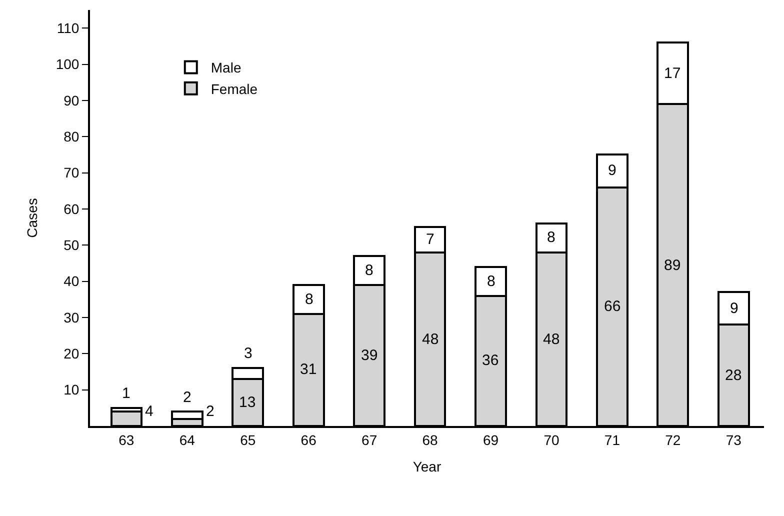  I want to click on y-tick-label: 10, so click(72, 390).